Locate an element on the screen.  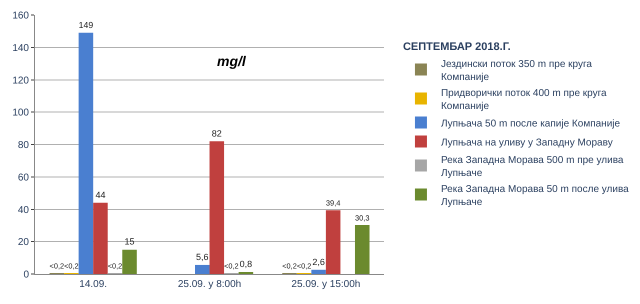
data-label: 2,6 is located at coordinates (318, 261).